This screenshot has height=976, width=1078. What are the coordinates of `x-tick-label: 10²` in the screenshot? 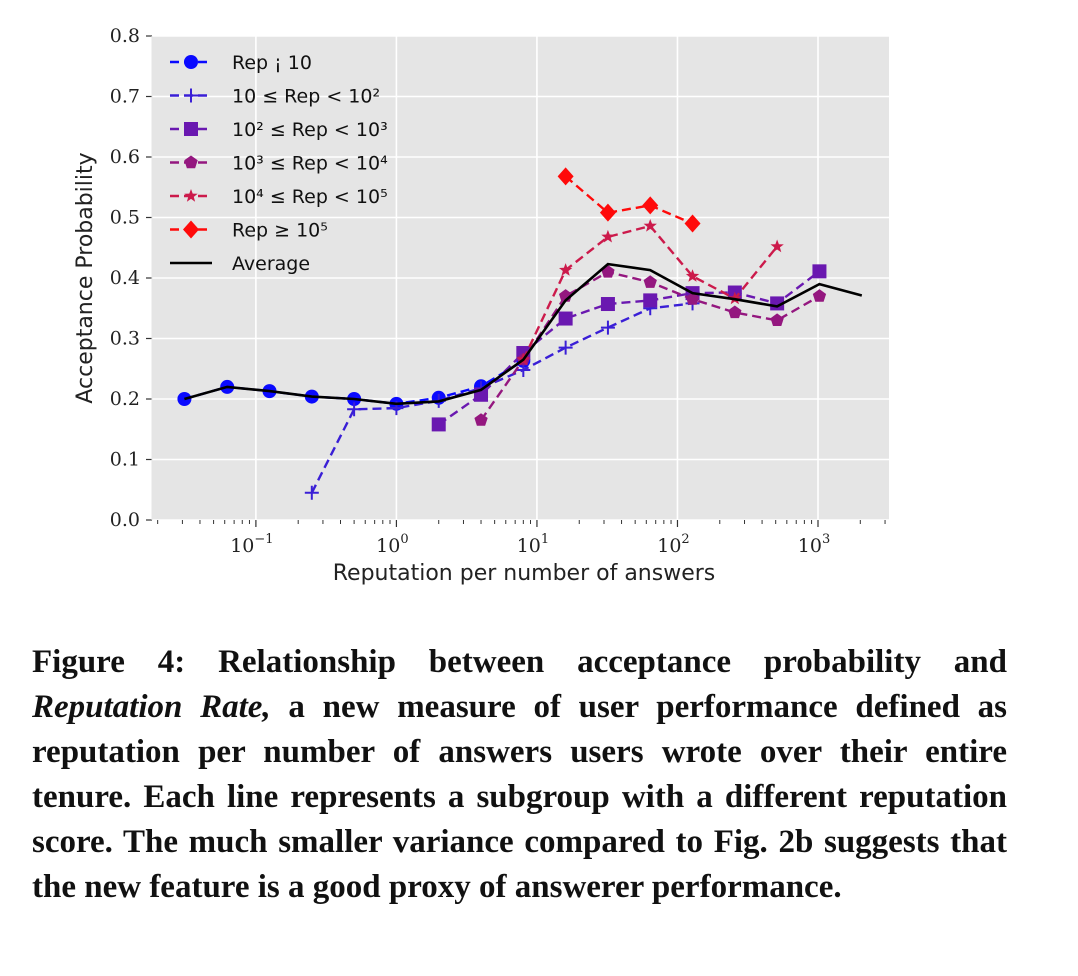 It's located at (673, 544).